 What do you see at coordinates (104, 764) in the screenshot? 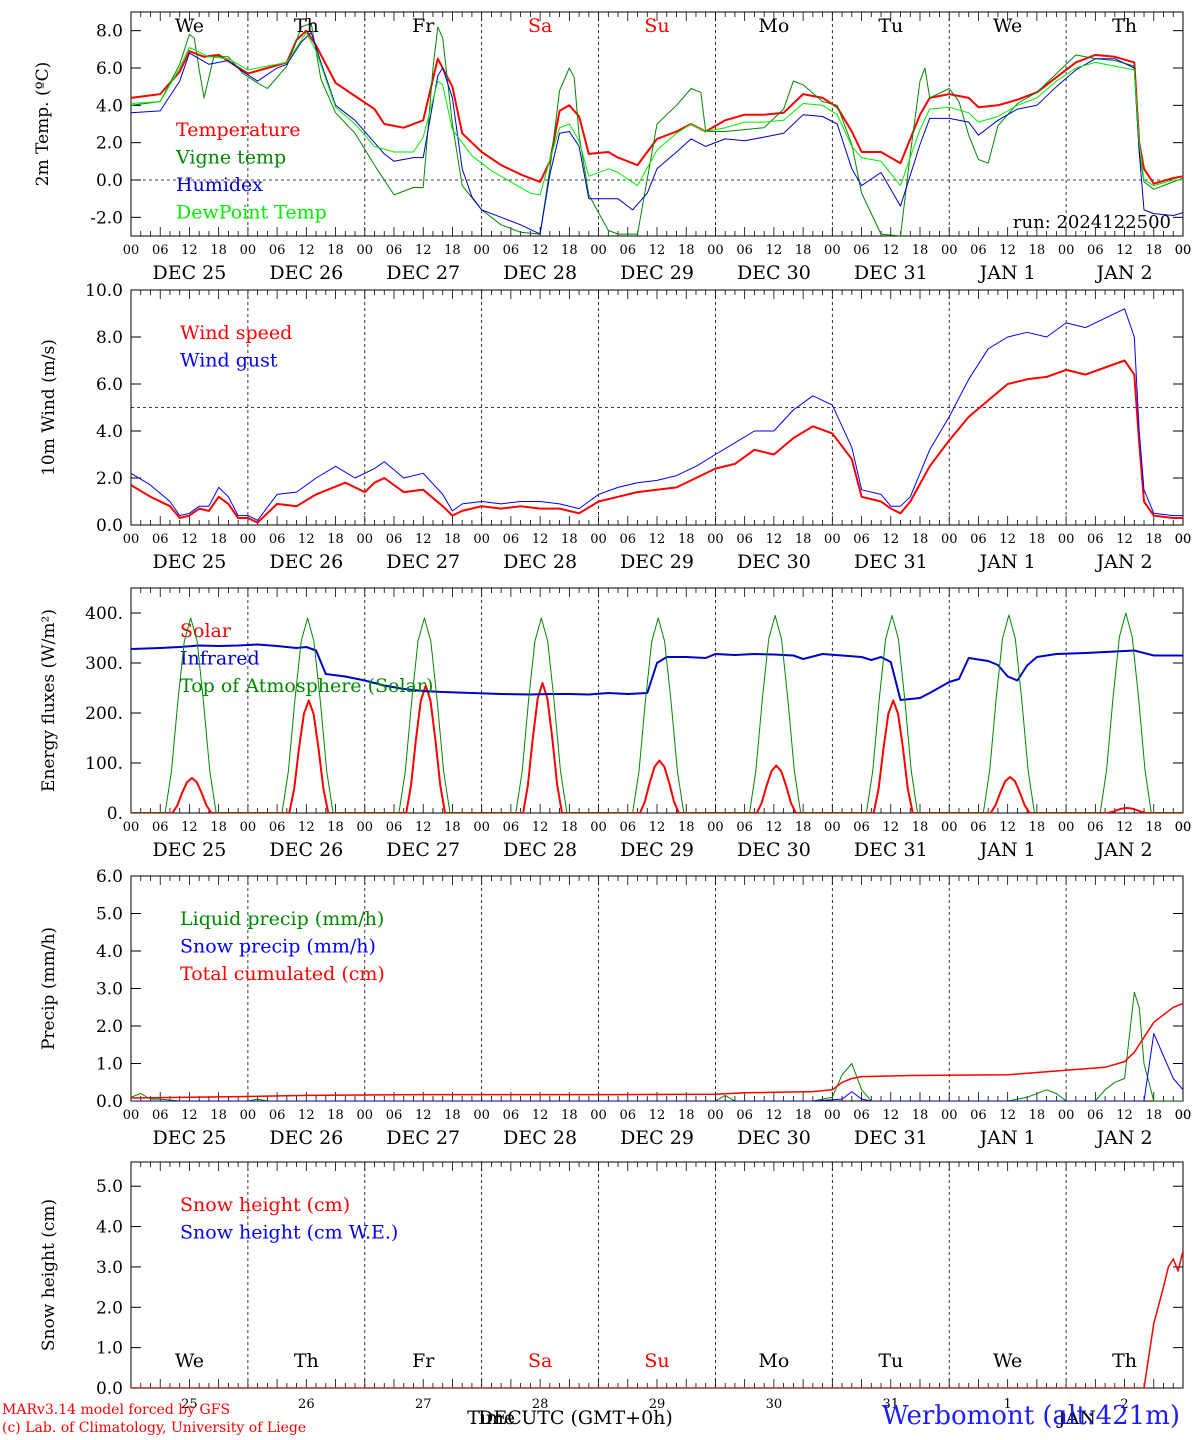
I see `y-tick-label: 100.` at bounding box center [104, 764].